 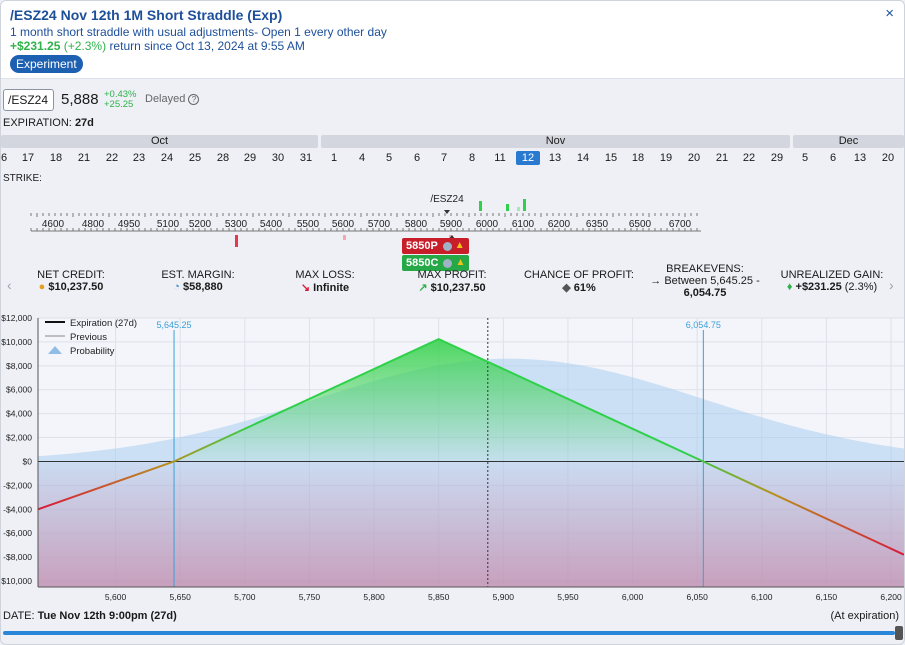 What do you see at coordinates (195, 158) in the screenshot?
I see `expiration-day: 25` at bounding box center [195, 158].